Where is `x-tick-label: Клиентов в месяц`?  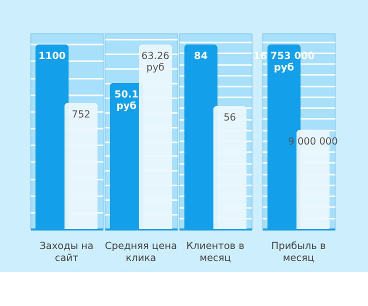 x-tick-label: Клиентов в месяц is located at coordinates (215, 252).